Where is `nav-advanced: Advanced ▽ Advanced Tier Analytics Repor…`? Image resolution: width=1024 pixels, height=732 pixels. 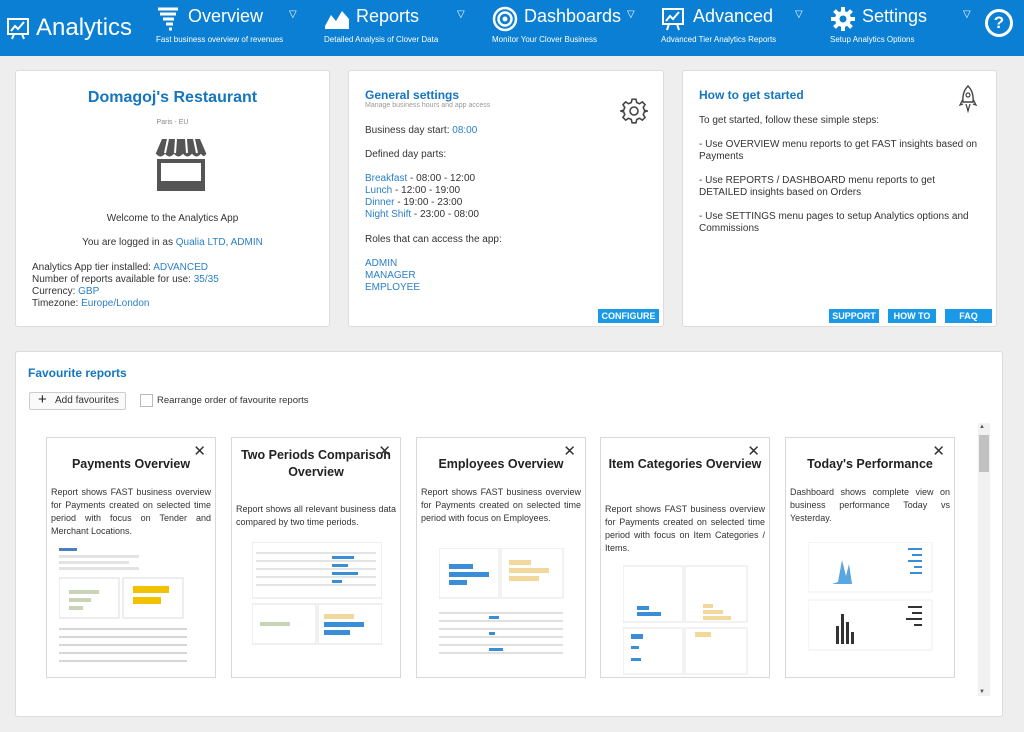
nav-advanced: Advanced ▽ Advanced Tier Analytics Repor… is located at coordinates (736, 28).